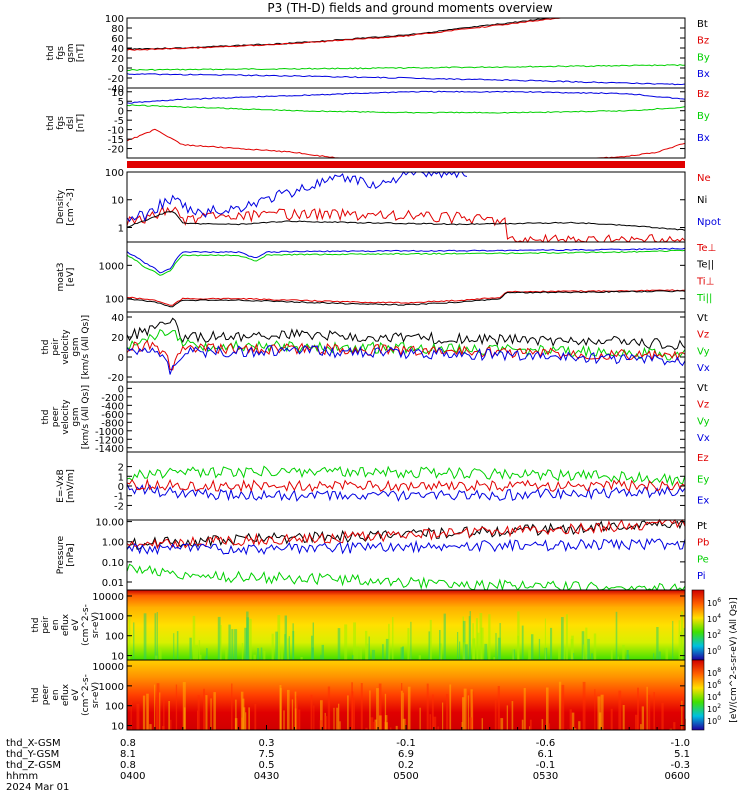  What do you see at coordinates (702, 318) in the screenshot?
I see `legend-entry-vt: Vt` at bounding box center [702, 318].